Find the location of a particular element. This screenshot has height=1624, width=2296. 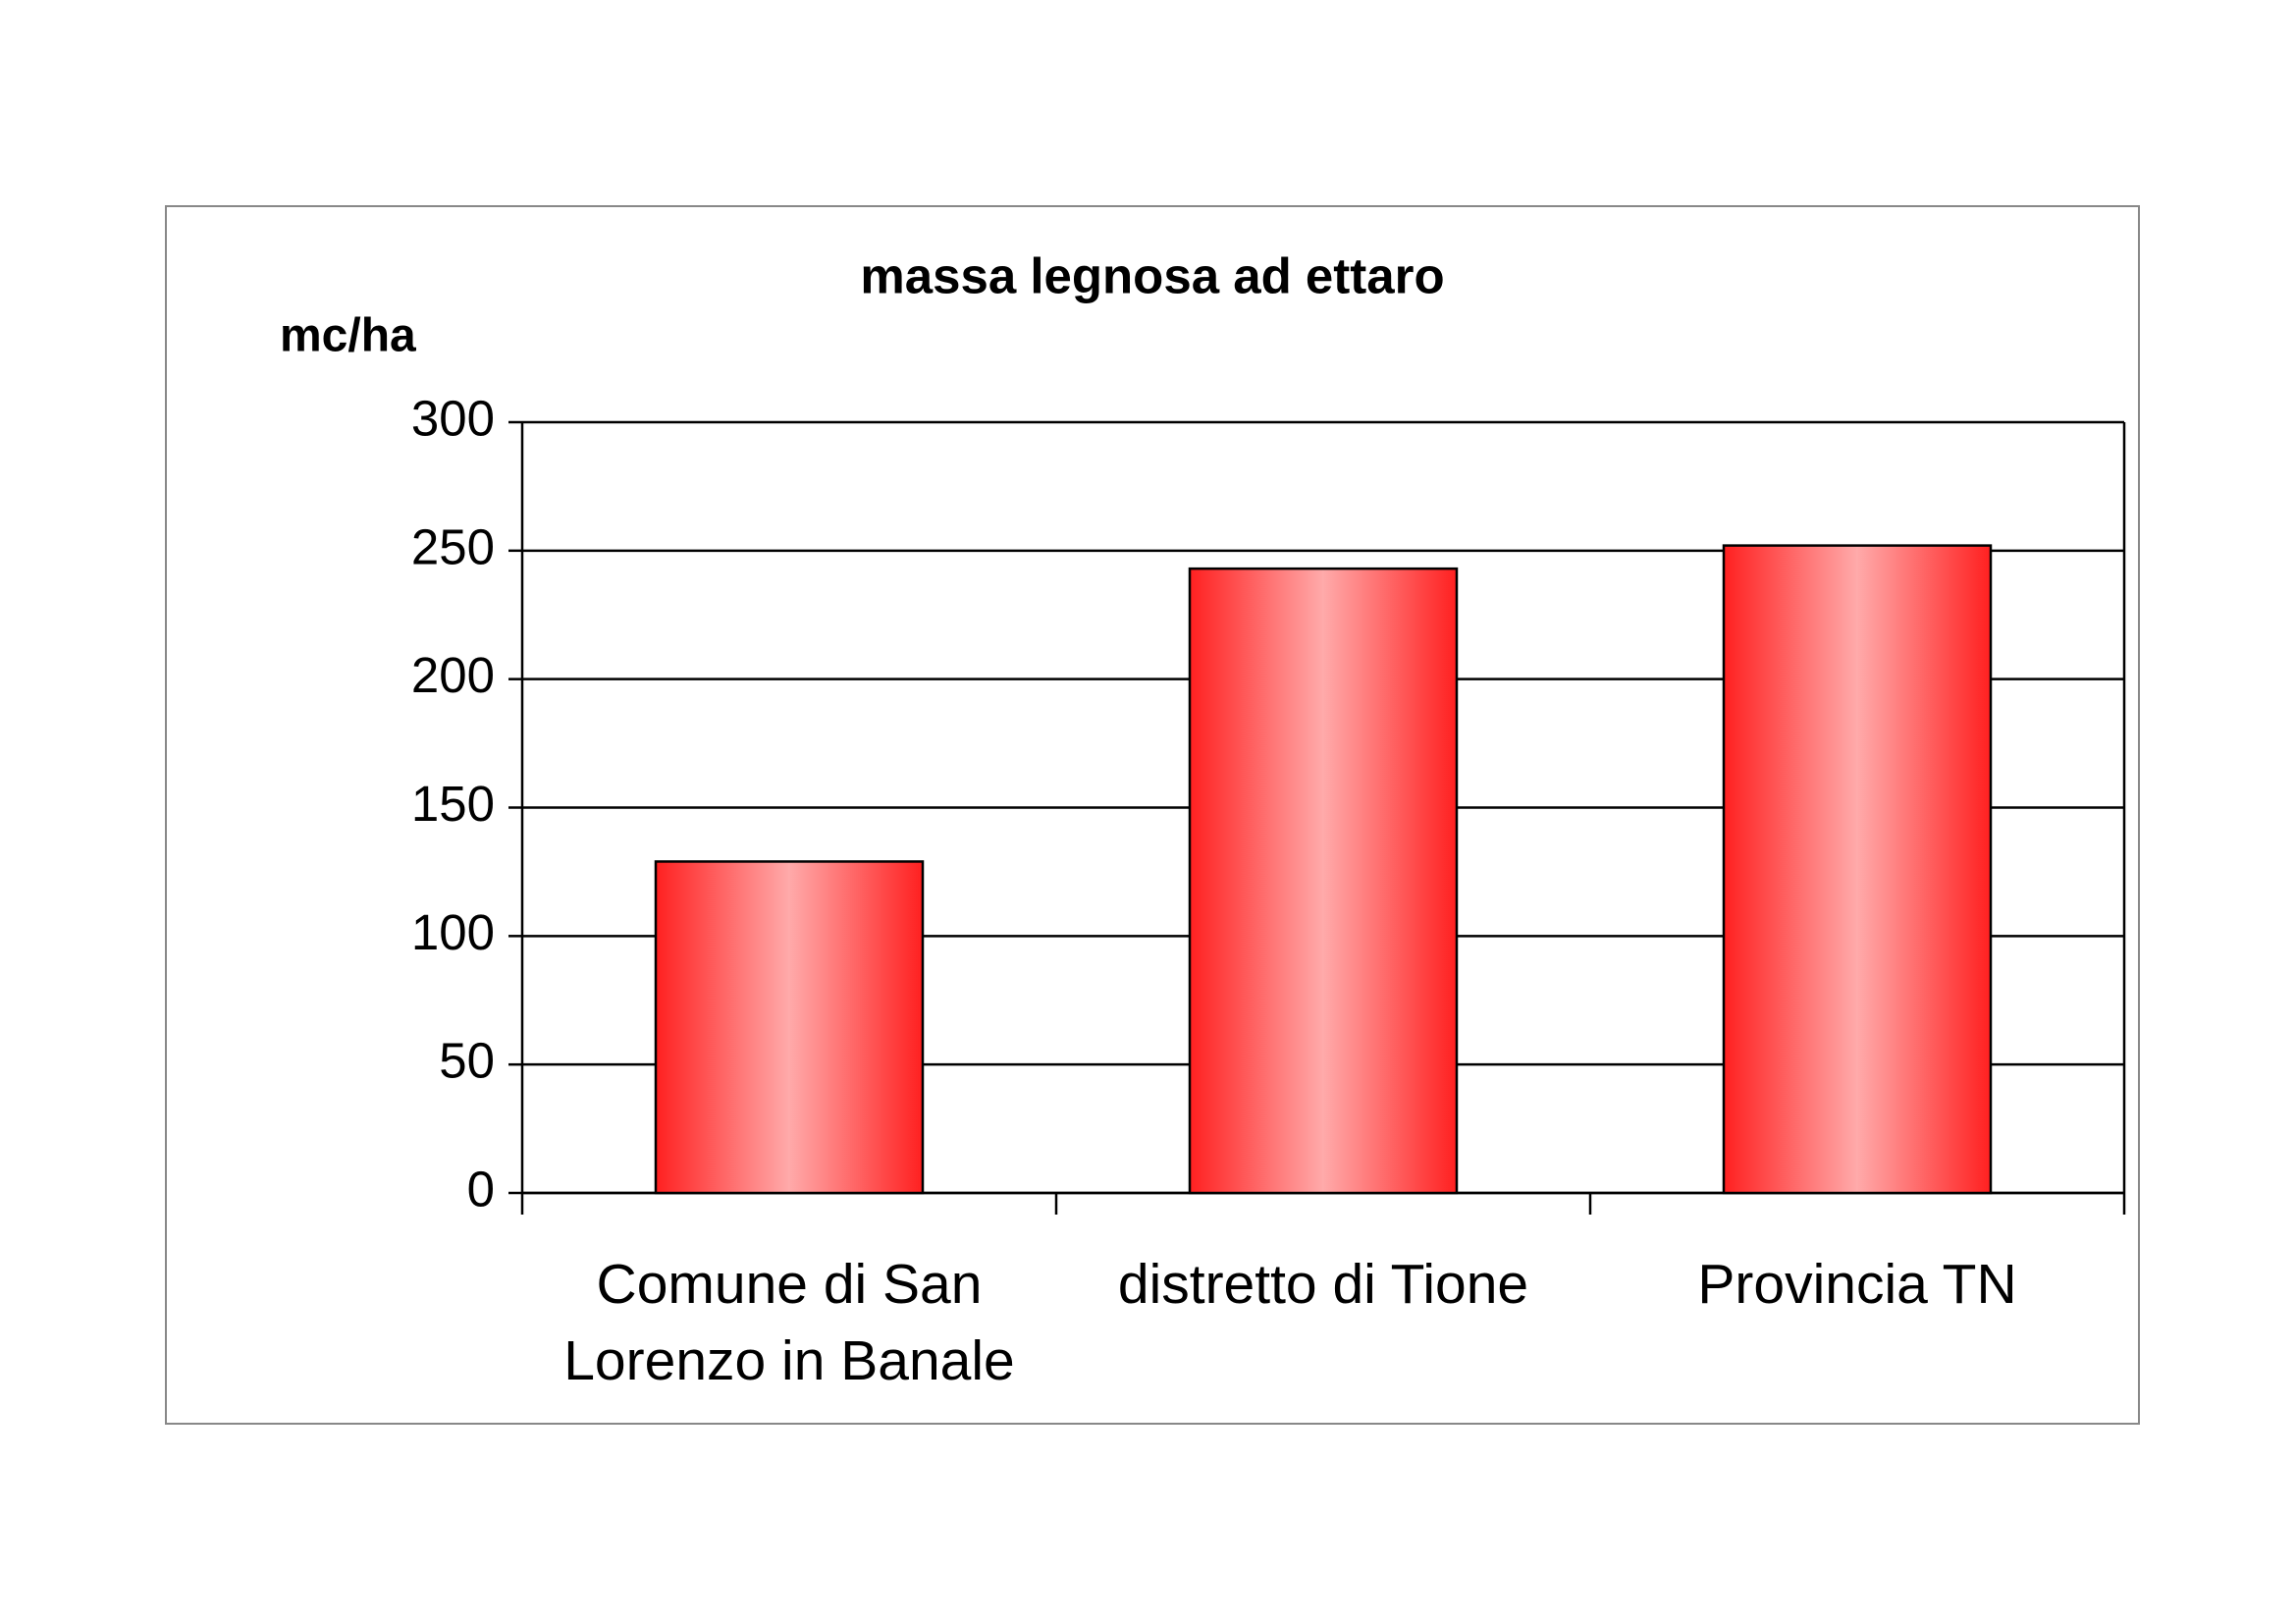

y-tick-label: 300 is located at coordinates (453, 418).